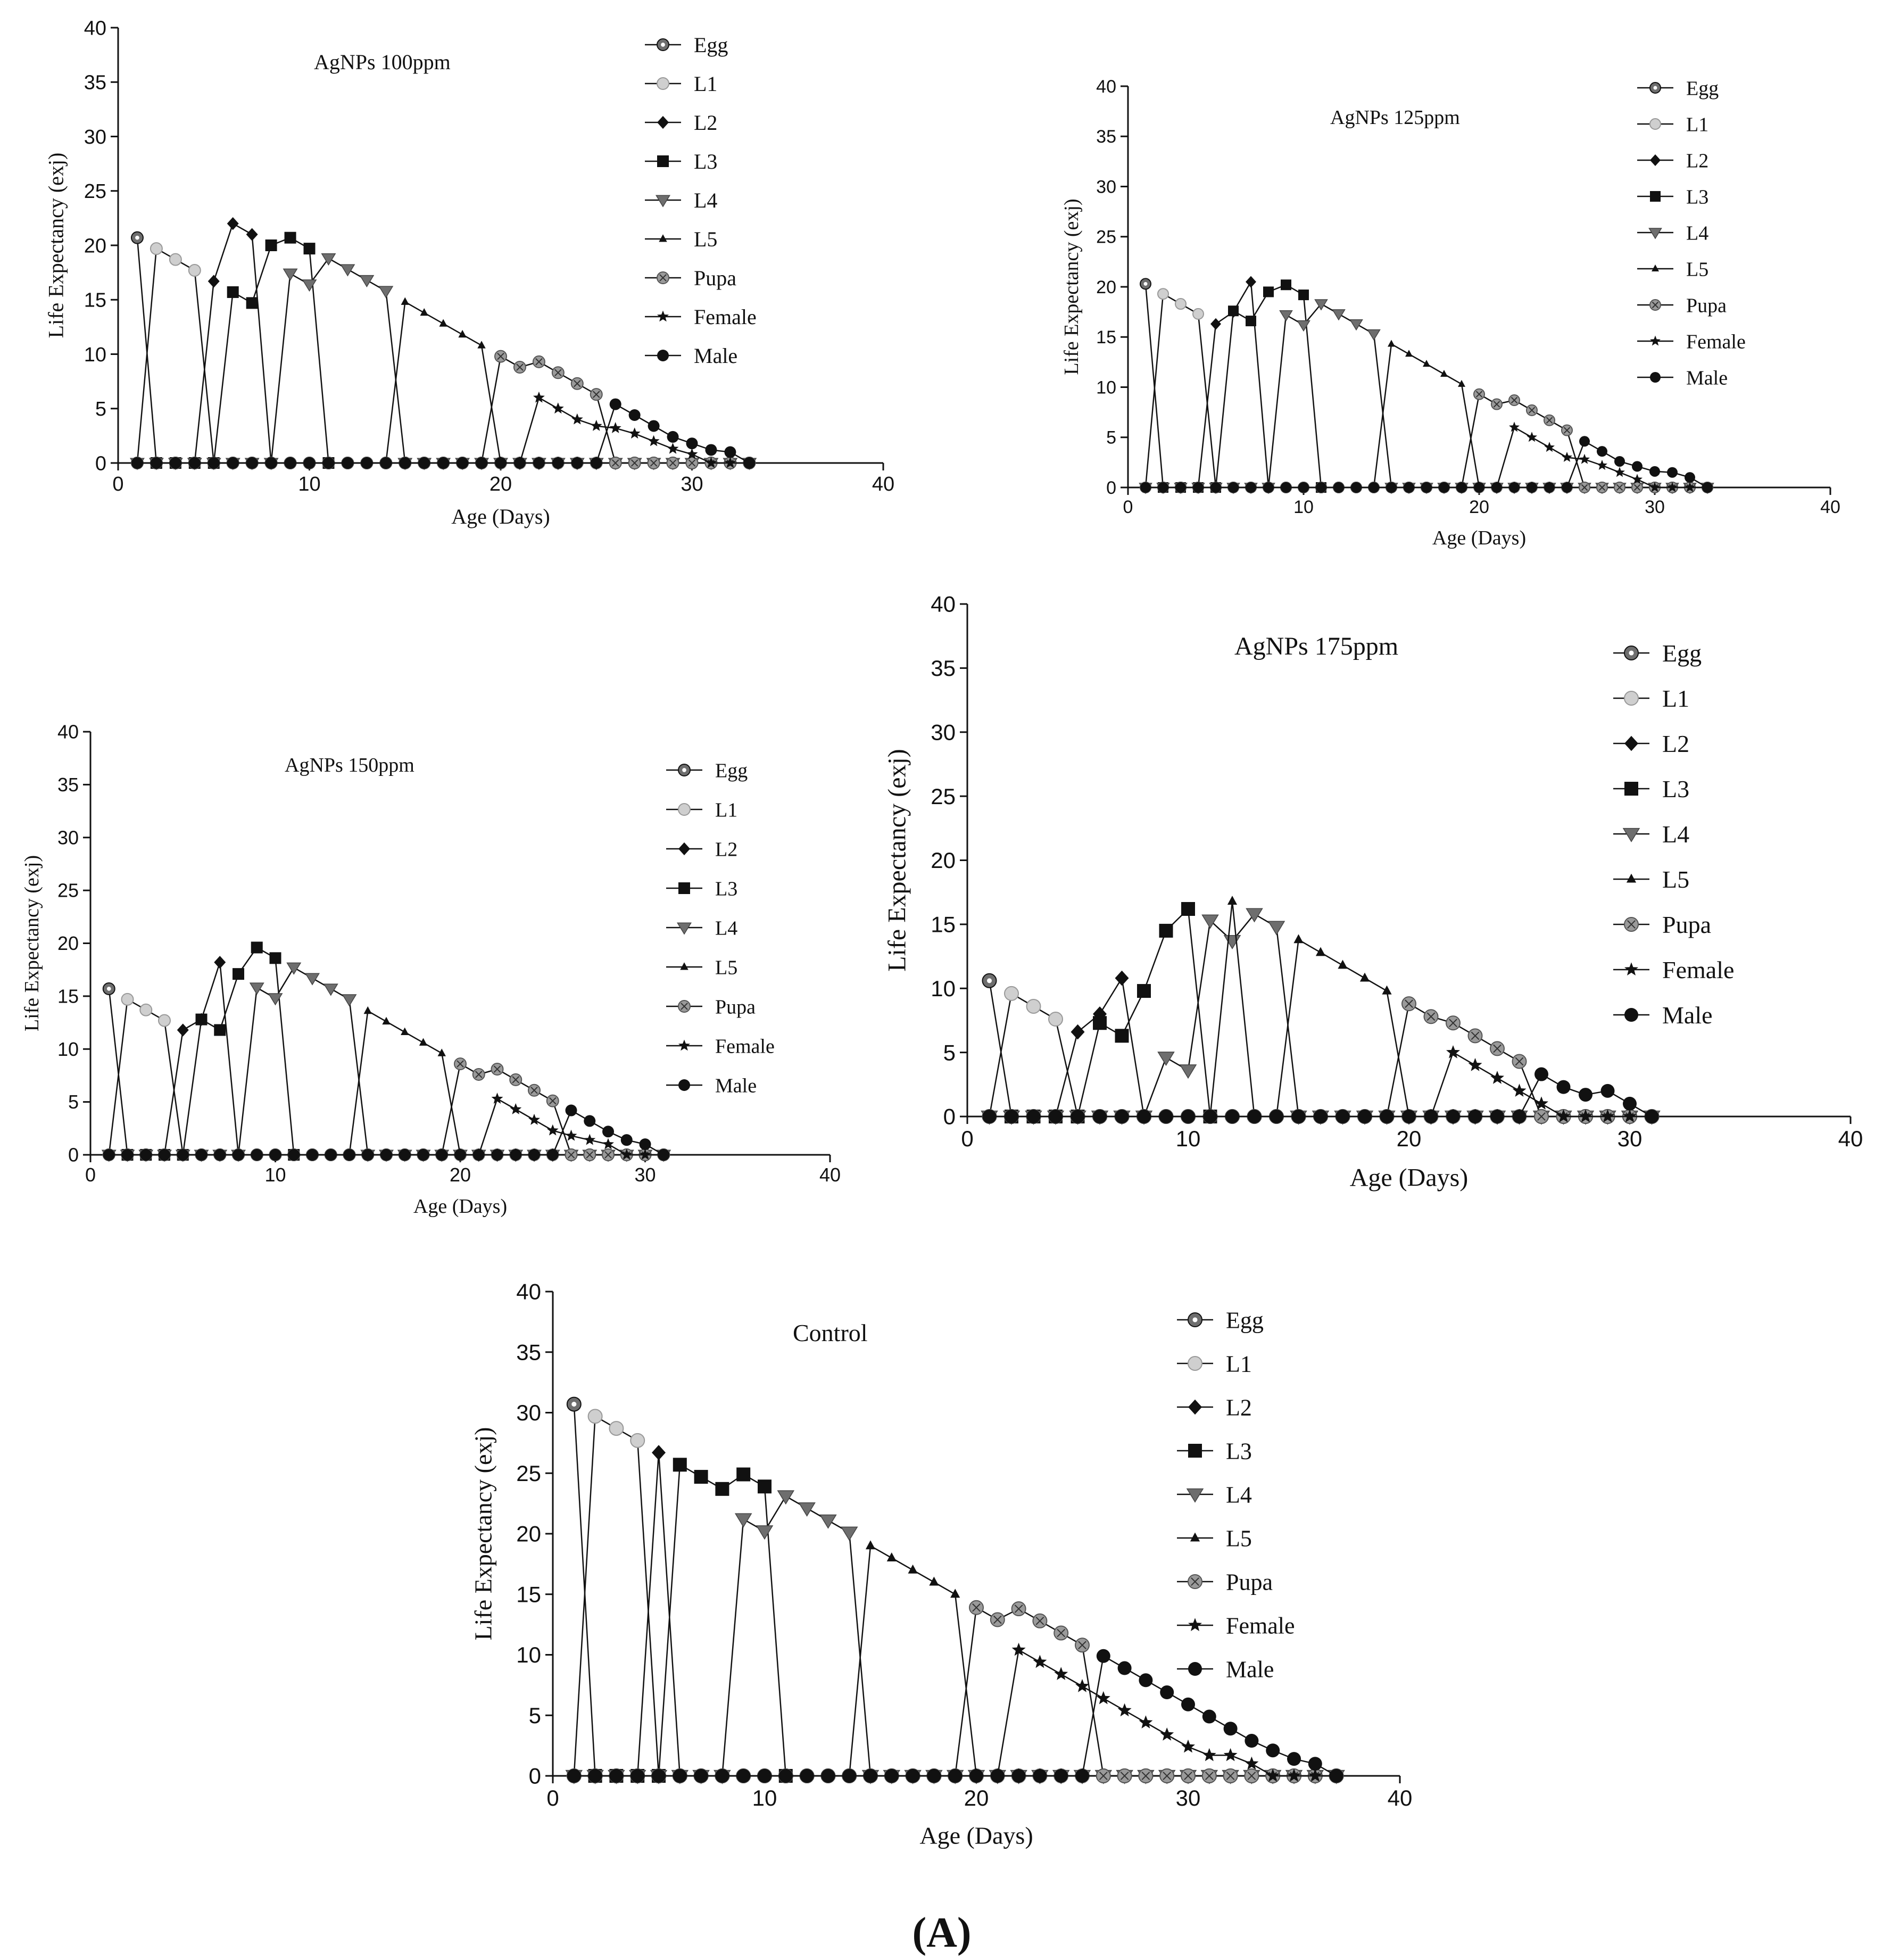  What do you see at coordinates (95, 191) in the screenshot?
I see `y-tick-label: 25` at bounding box center [95, 191].